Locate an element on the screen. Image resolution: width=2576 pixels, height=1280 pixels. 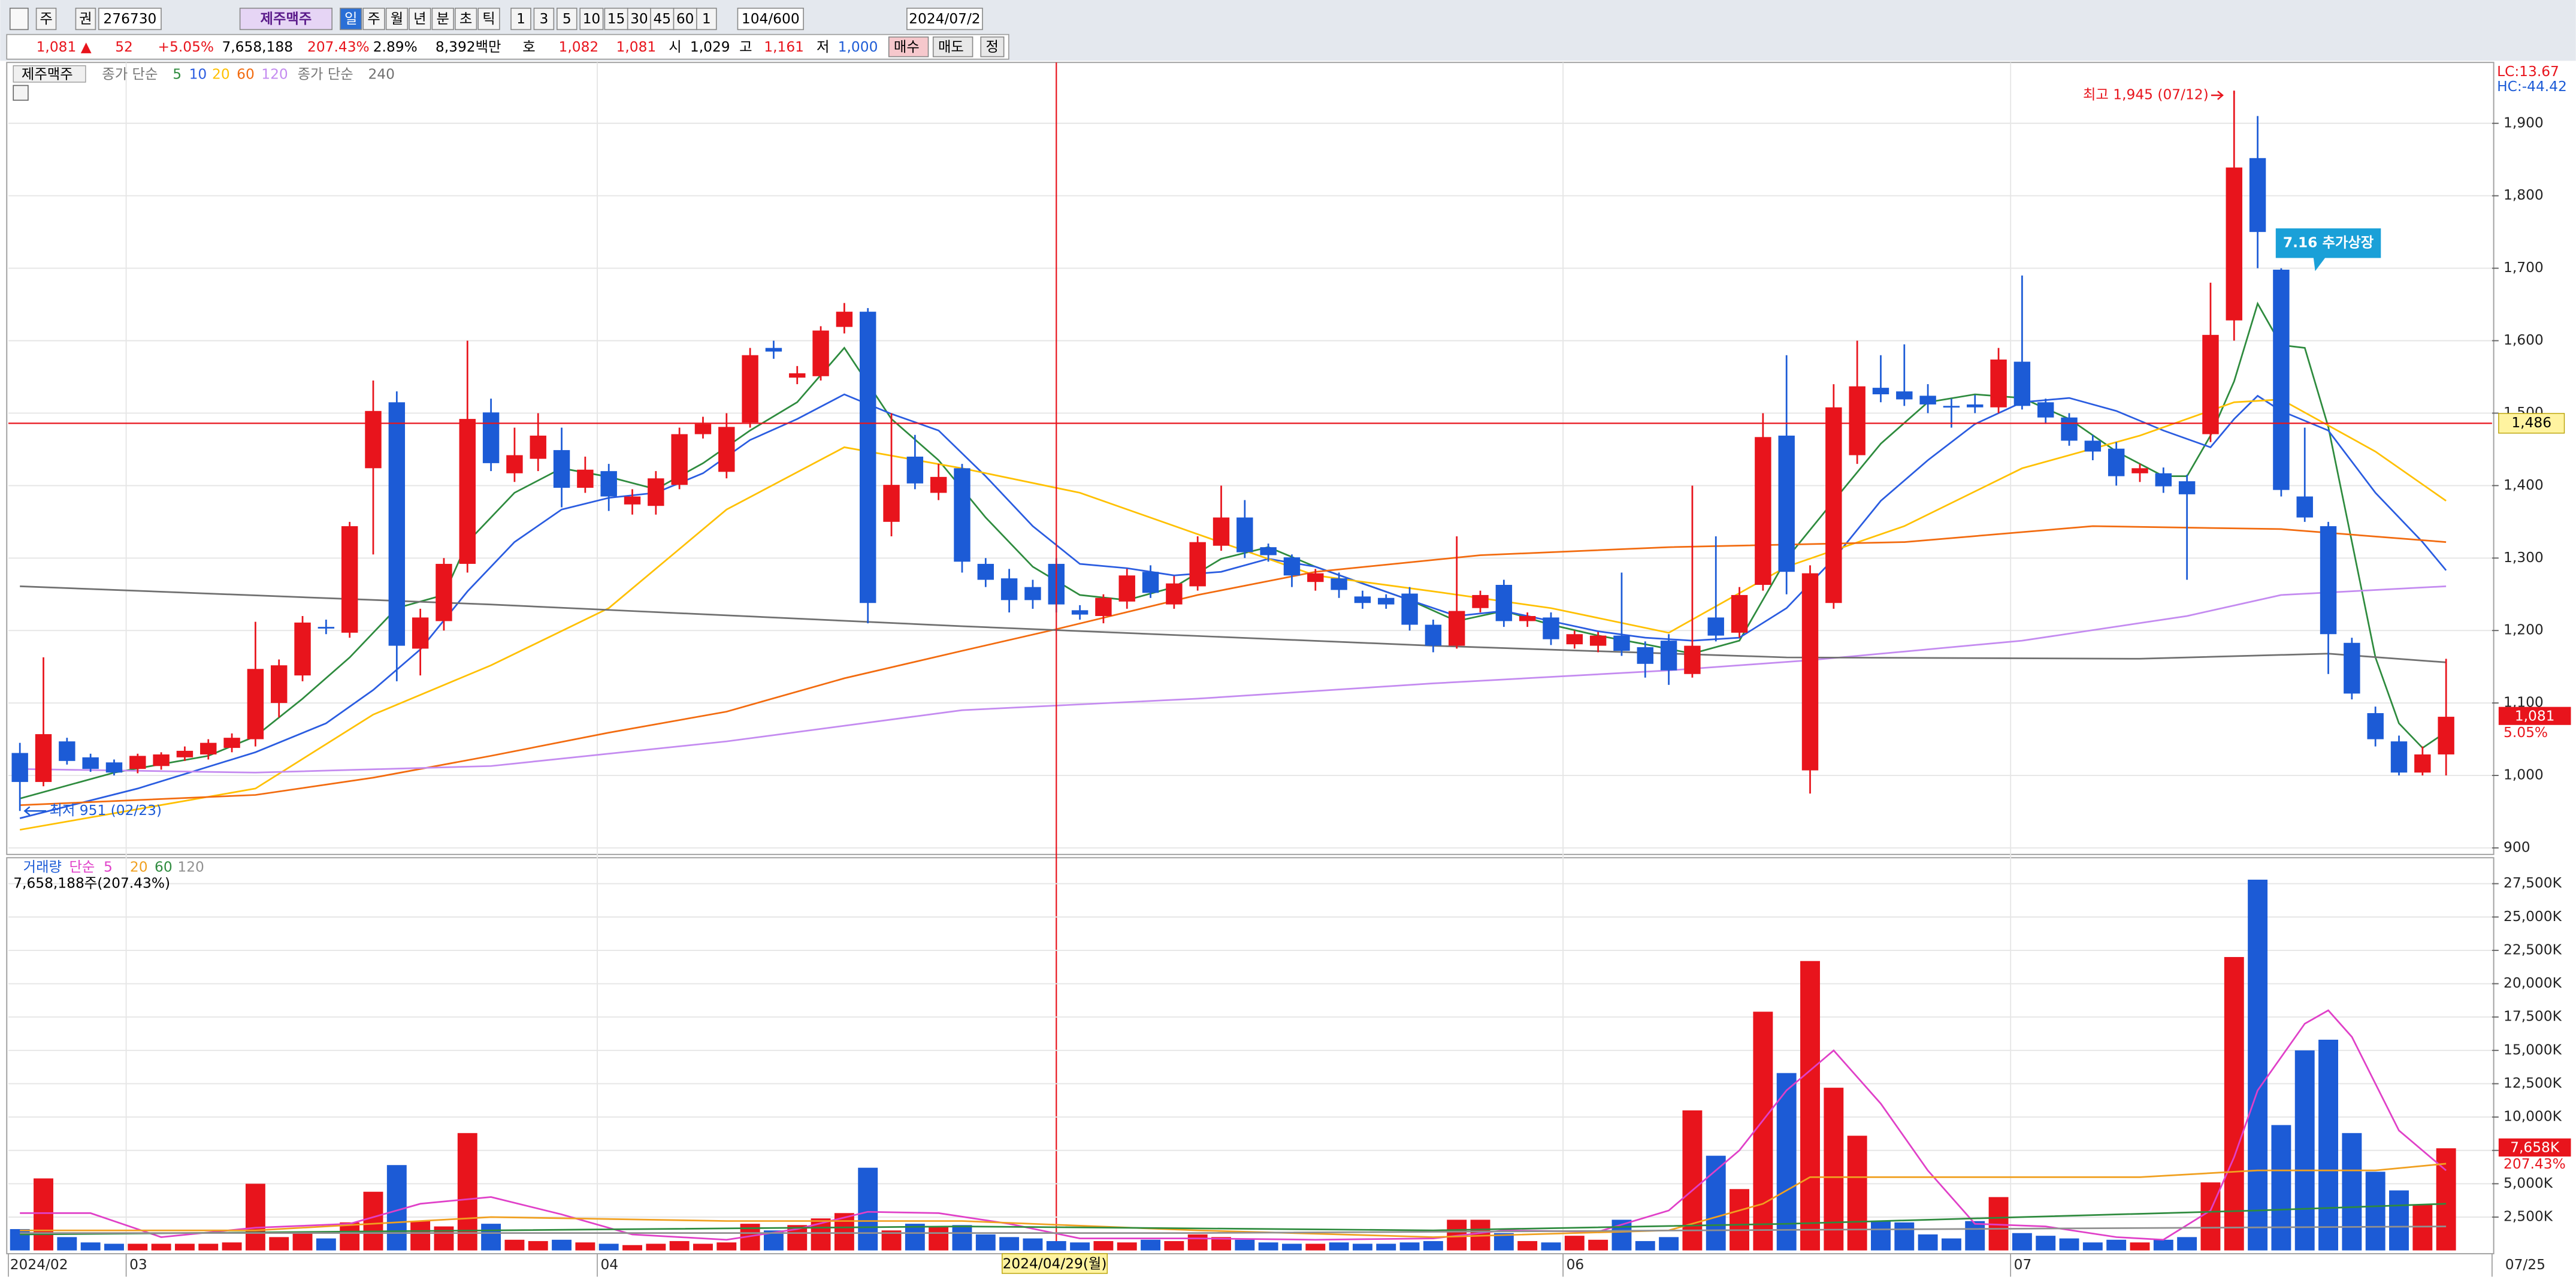
legend-title: 거래량 is located at coordinates (42, 867).